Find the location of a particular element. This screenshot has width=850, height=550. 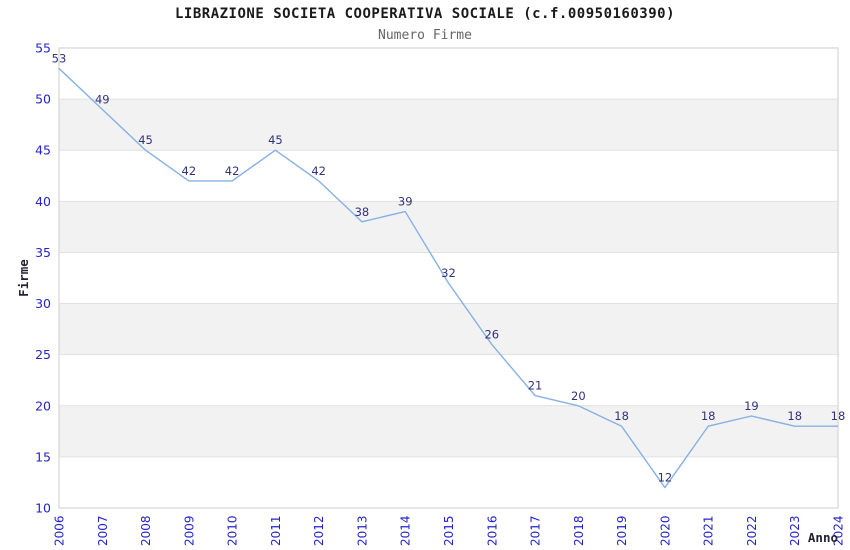

x-tick-label: 2023 is located at coordinates (795, 530).